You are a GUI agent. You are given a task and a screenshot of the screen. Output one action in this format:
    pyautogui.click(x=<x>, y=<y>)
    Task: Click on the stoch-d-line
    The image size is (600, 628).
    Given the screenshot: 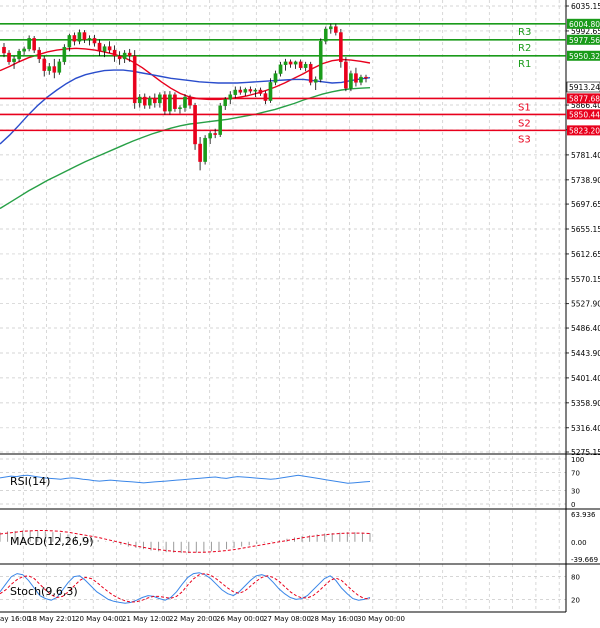 What is the action you would take?
    pyautogui.click(x=185, y=588)
    